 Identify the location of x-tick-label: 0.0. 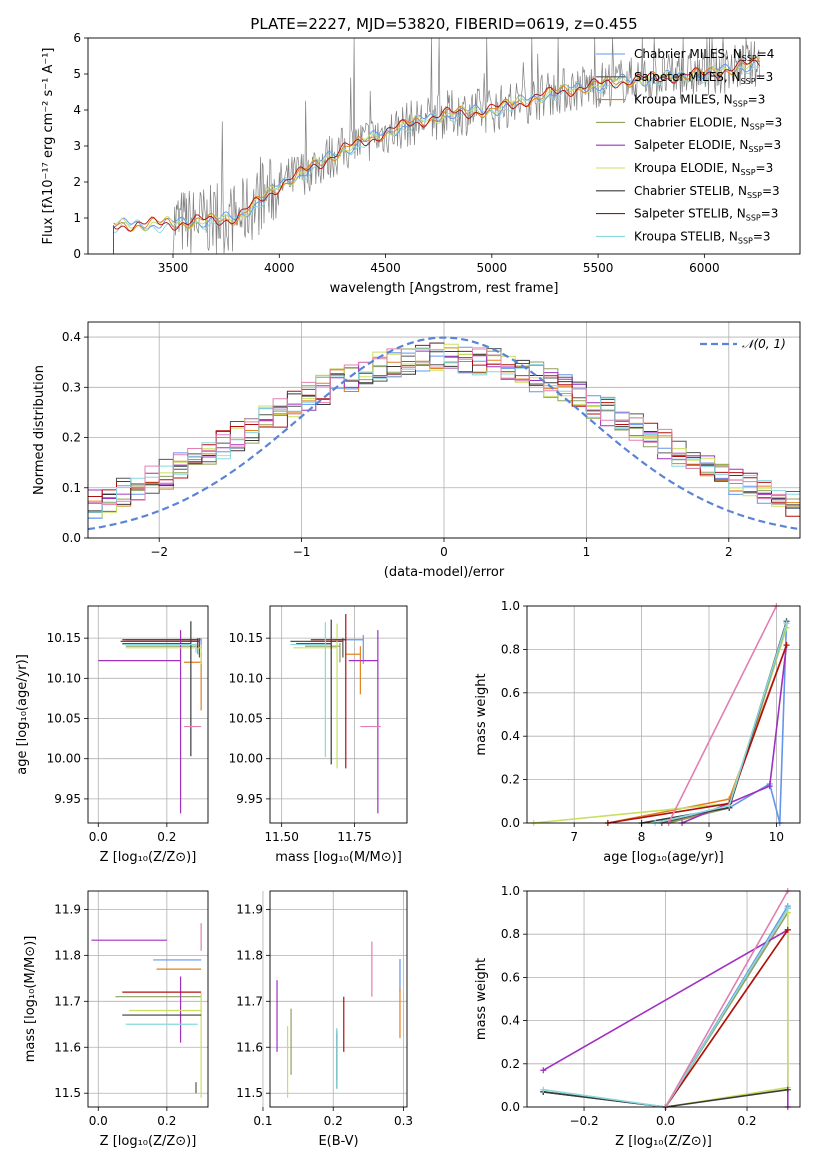
(98, 837).